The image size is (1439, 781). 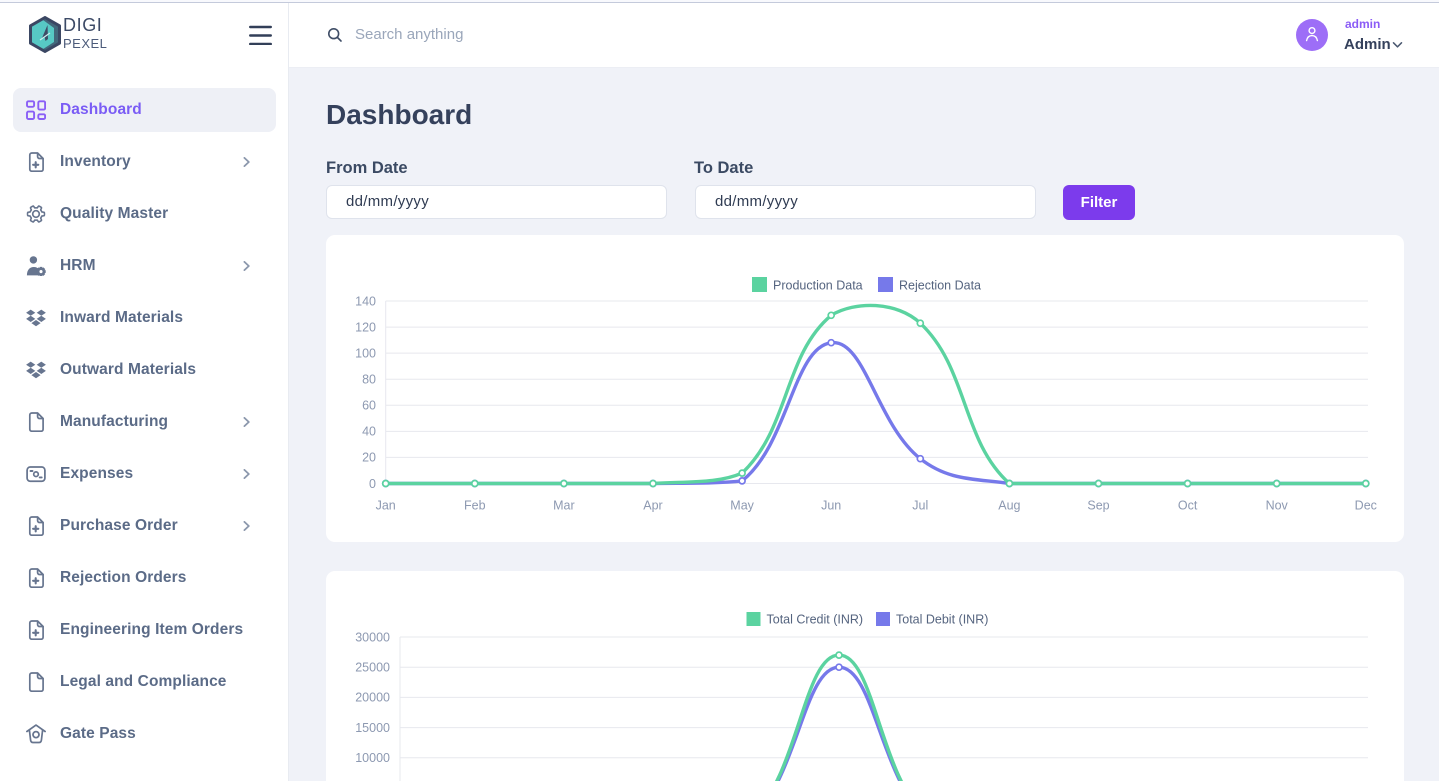 I want to click on svg-text: Mar, so click(x=564, y=506).